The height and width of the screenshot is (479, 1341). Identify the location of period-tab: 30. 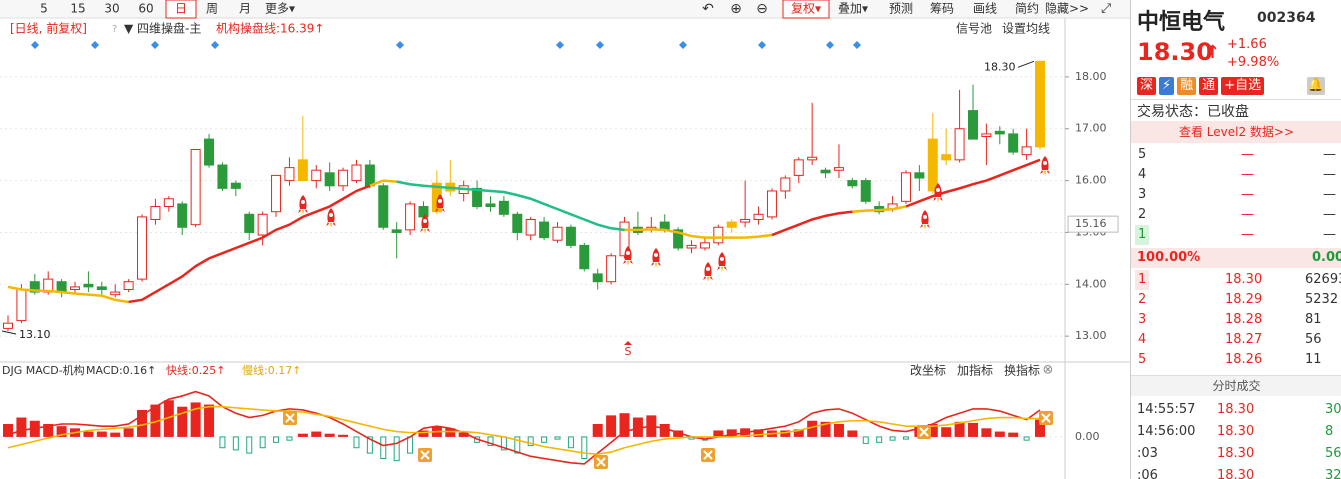
(111, 9).